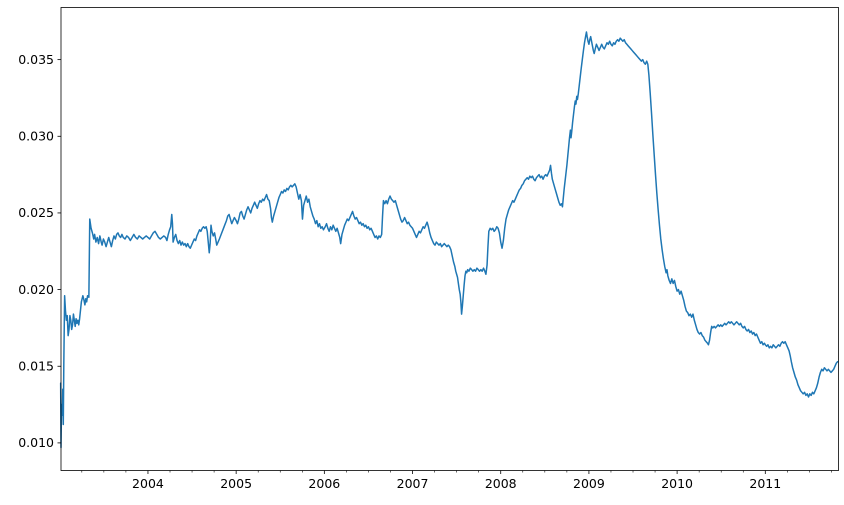  What do you see at coordinates (589, 483) in the screenshot?
I see `x-tick-label: 2009` at bounding box center [589, 483].